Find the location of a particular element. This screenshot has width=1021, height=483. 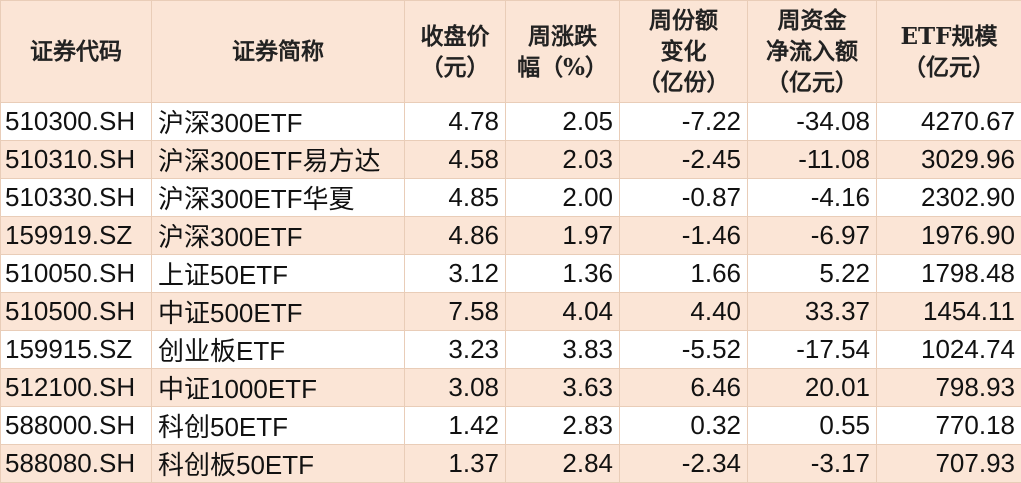

cell-close-price: 1.37 is located at coordinates (455, 464).